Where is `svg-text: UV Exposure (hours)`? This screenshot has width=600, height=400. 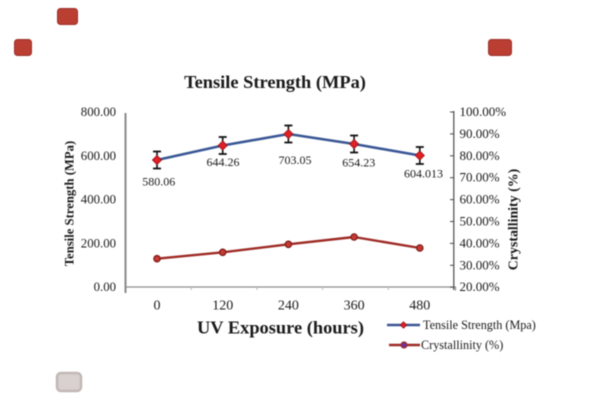 svg-text: UV Exposure (hours) is located at coordinates (280, 328).